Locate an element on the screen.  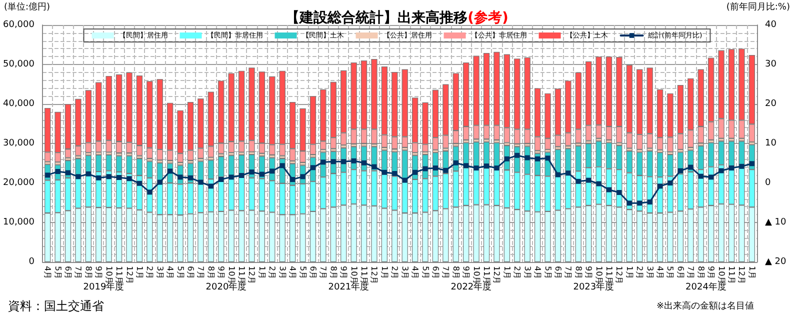
text: 2021年度 is located at coordinates (349, 287).